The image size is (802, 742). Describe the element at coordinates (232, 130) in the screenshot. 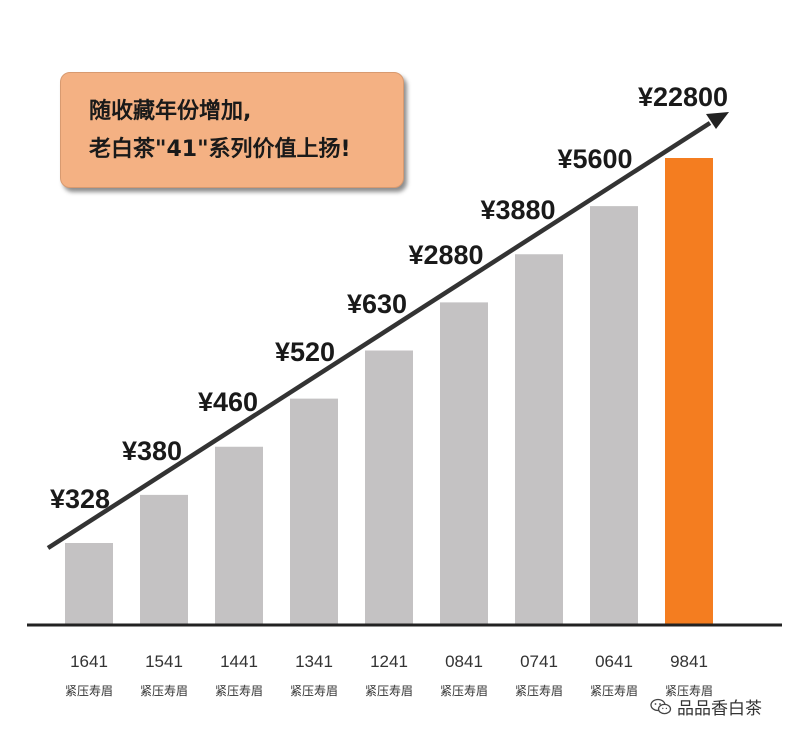

I see `callout-box: 随收藏年份增加, 老白茶"41"系列价值上扬!` at that location.